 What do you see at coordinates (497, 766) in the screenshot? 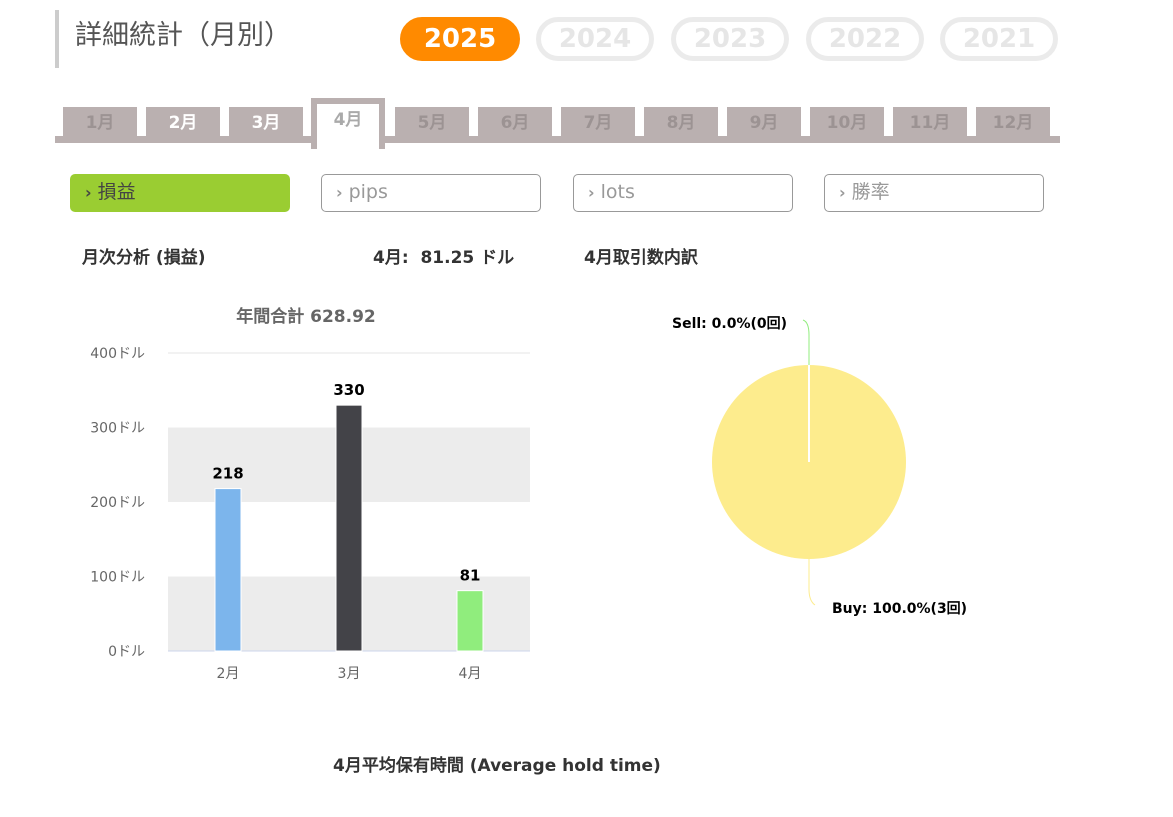
I see `hold-time-heading: 4月平均保有時間 (Average hold time)` at bounding box center [497, 766].